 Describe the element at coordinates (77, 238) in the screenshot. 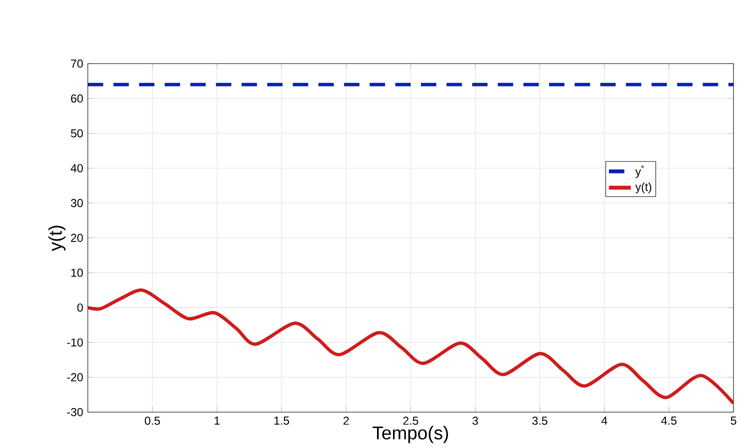

I see `y-tick-label: 20` at that location.